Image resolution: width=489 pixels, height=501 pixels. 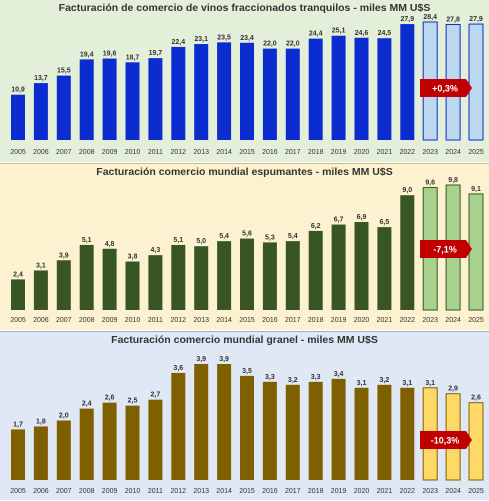 I want to click on bar-2008, so click(x=86, y=444).